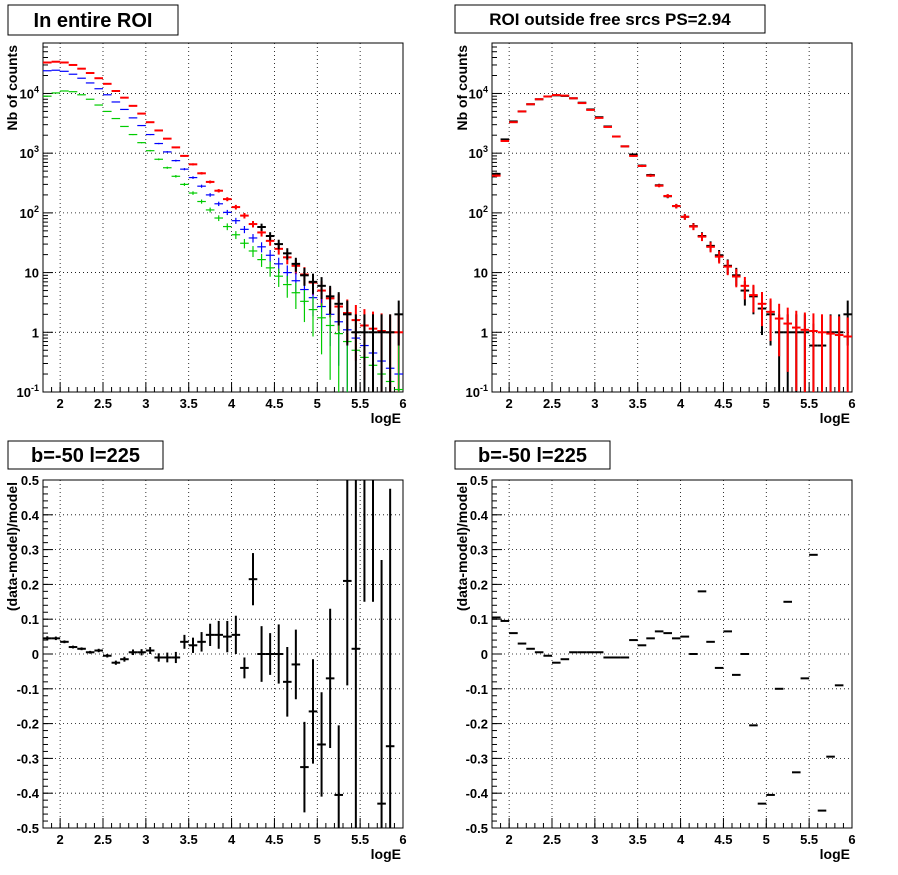 The image size is (898, 875). I want to click on chart-title: ROI outside free srcs PS=2.94, so click(610, 19).